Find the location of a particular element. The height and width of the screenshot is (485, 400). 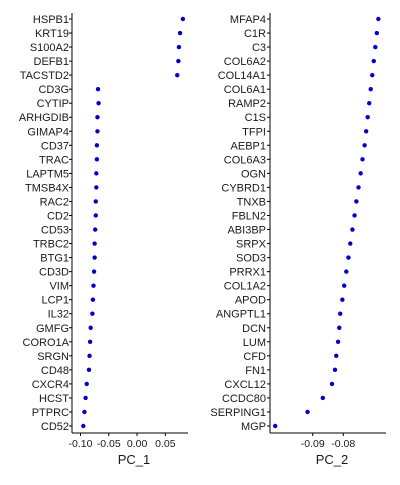

pc2-point-srpx is located at coordinates (350, 243).